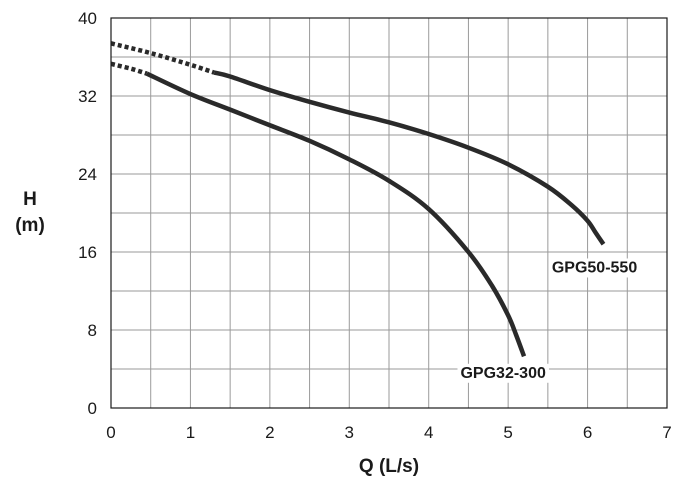 Image resolution: width=684 pixels, height=478 pixels. I want to click on y-axis-title-line1: H, so click(30, 199).